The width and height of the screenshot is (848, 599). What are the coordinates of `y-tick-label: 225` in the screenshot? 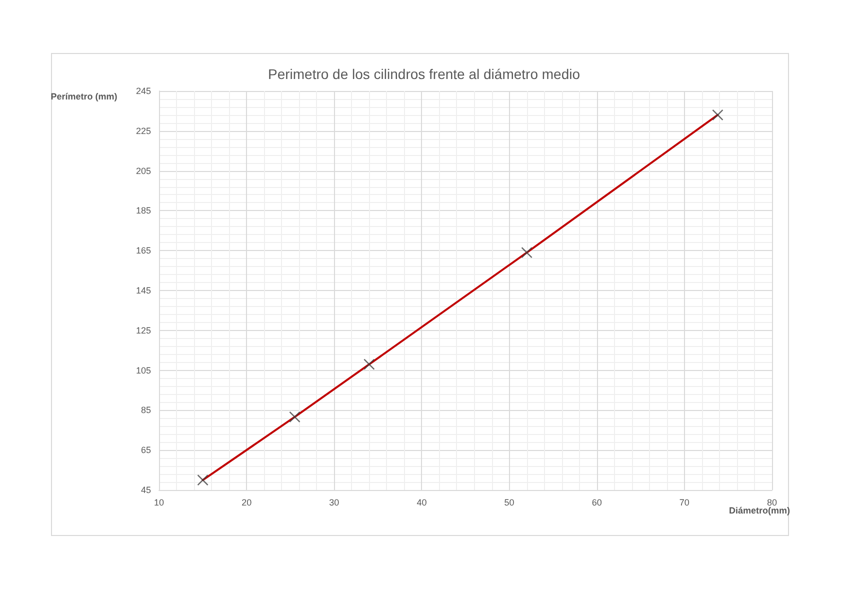 It's located at (143, 131).